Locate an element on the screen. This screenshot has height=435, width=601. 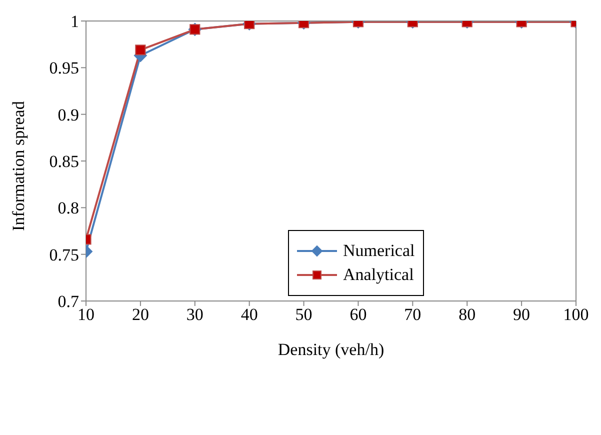
y-axis-title: Information spread is located at coordinates (18, 165).